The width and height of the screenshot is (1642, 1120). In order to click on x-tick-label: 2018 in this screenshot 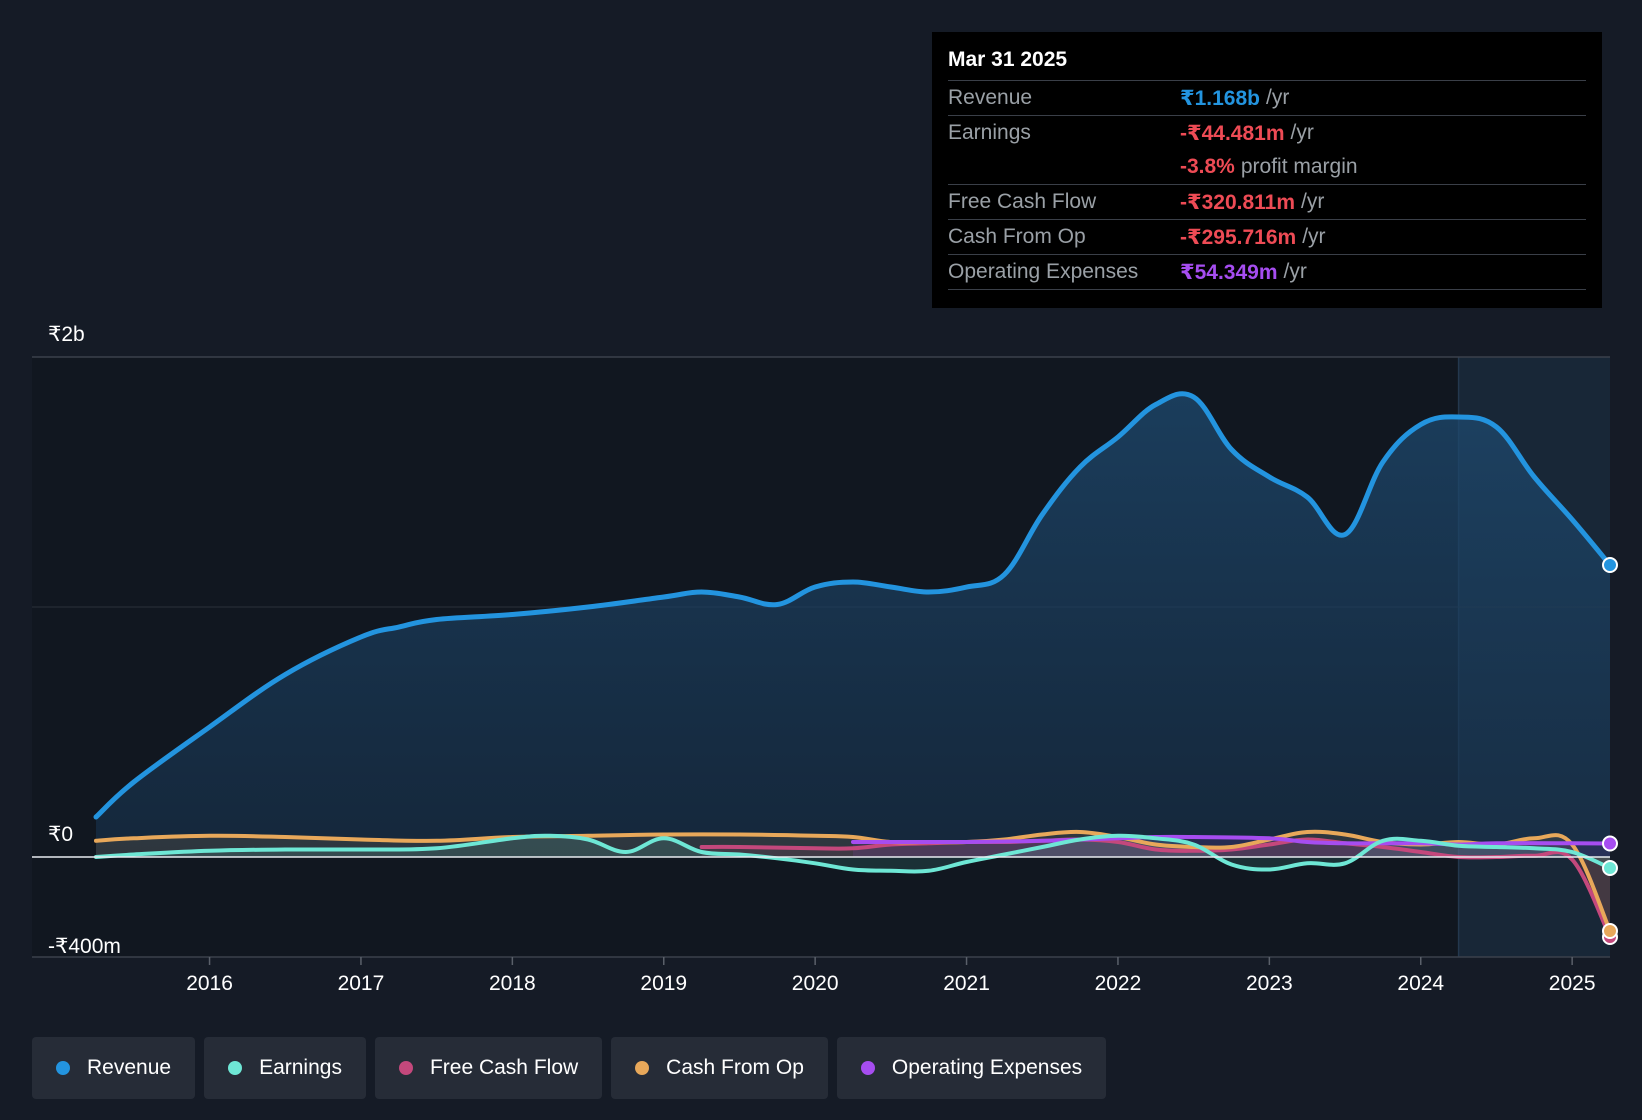, I will do `click(512, 983)`.